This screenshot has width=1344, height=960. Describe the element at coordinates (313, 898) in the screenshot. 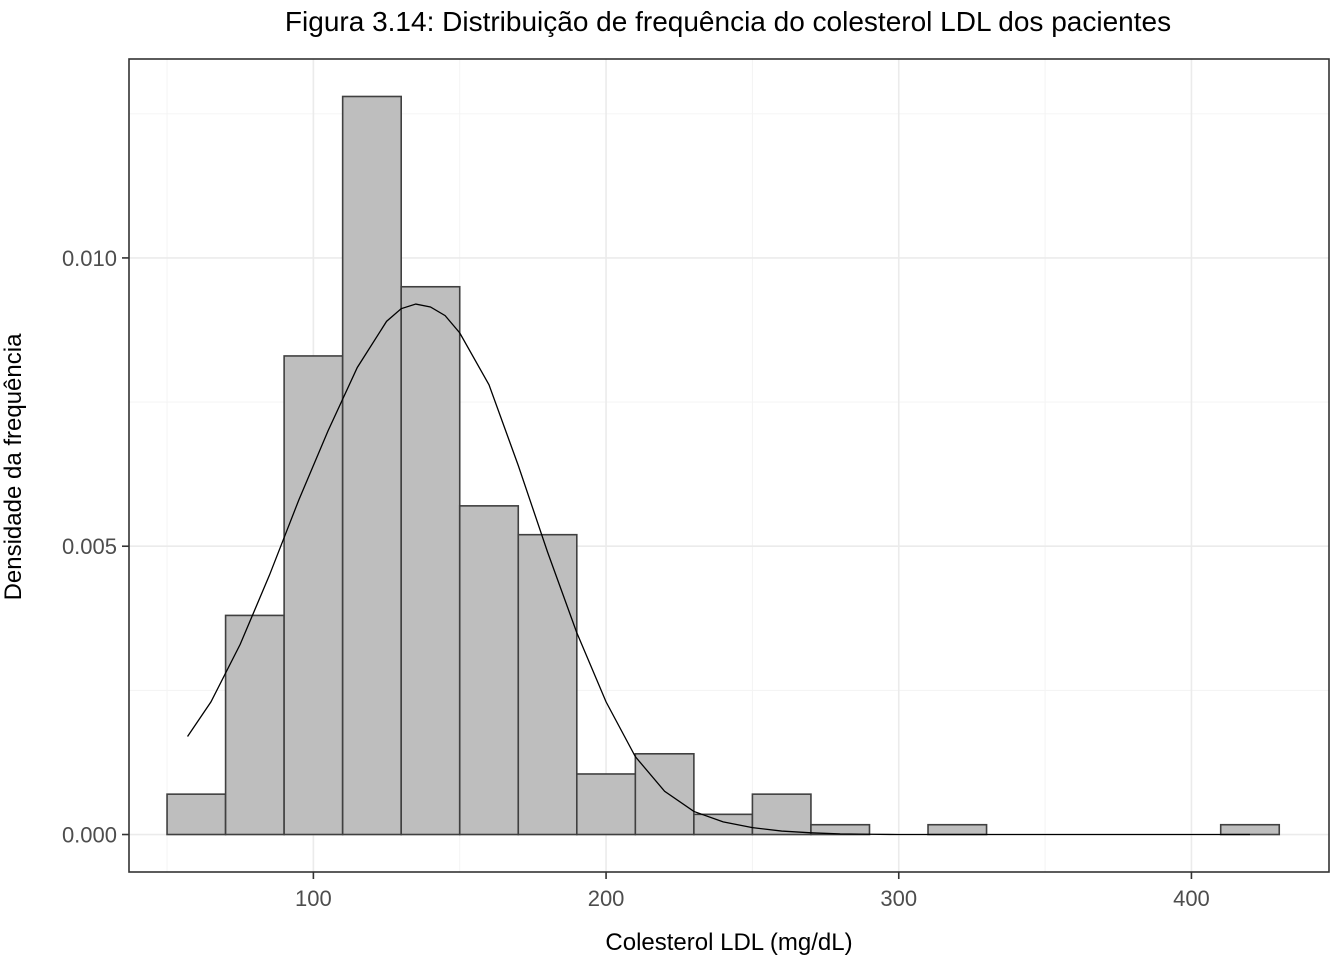

I see `x-tick-label: 100` at that location.